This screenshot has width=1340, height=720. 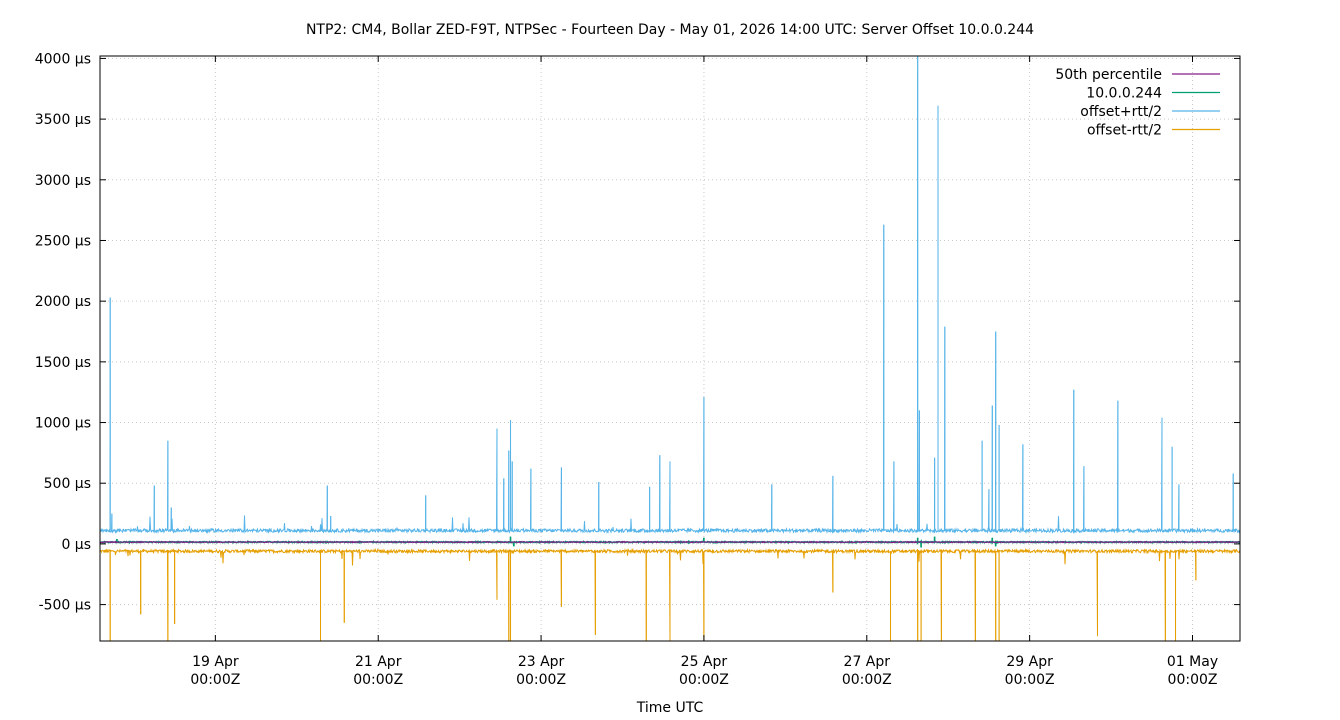 I want to click on legend-label: offset-rtt/2, so click(x=1124, y=131).